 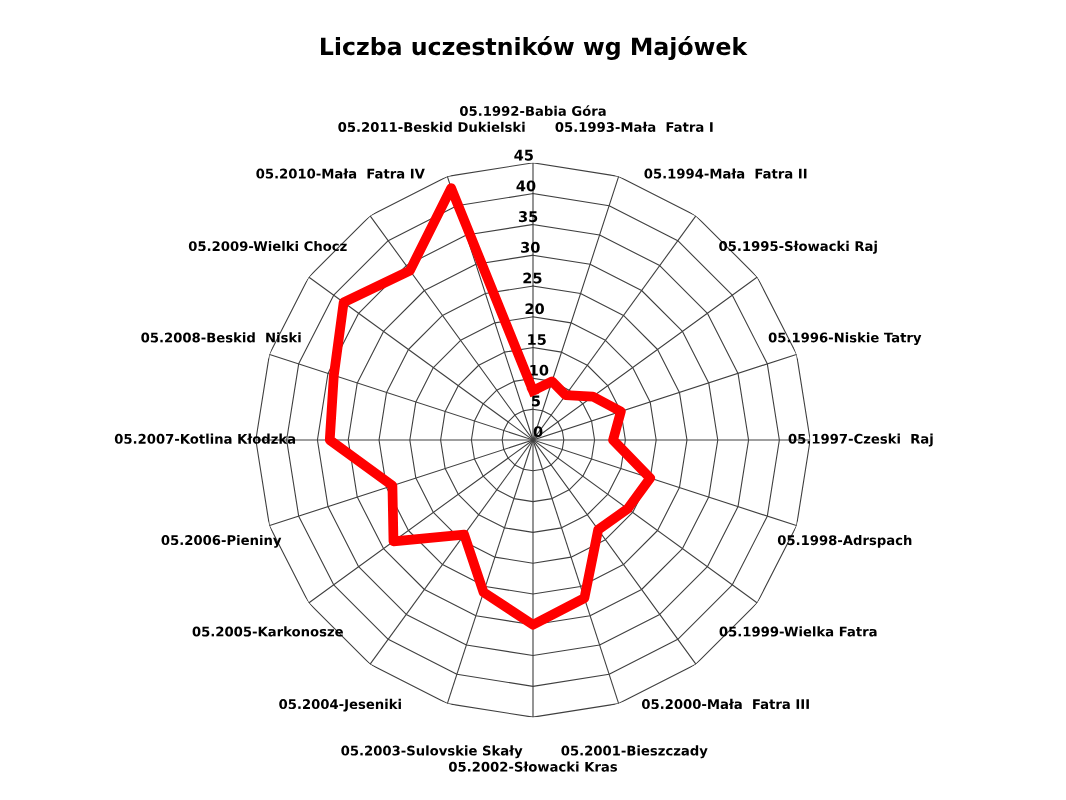 I want to click on y-tick-label: 25, so click(x=532, y=278).